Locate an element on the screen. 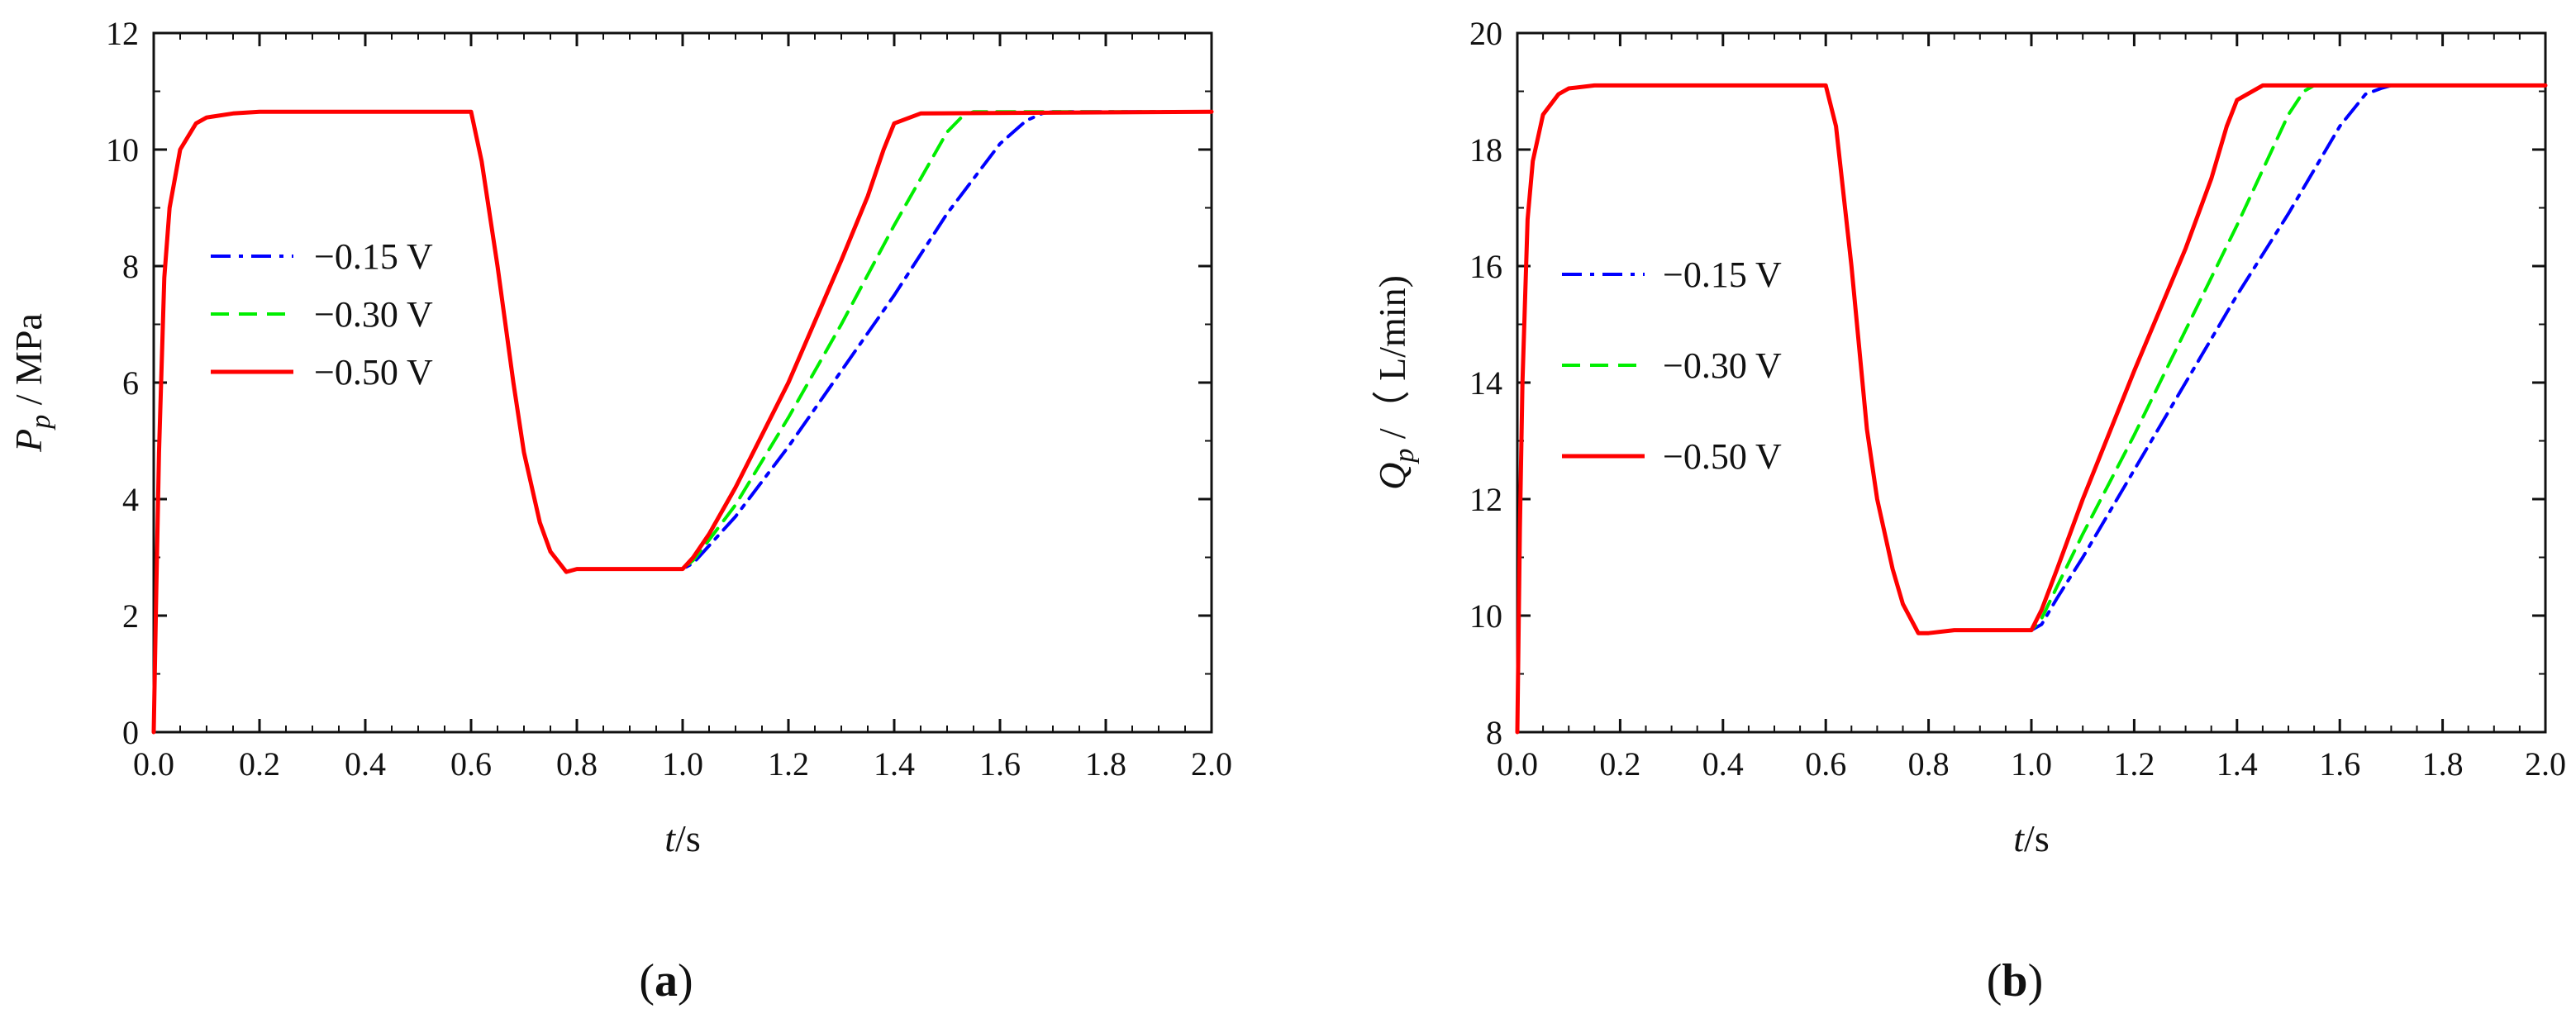 The height and width of the screenshot is (1023, 2576). panel-a-y-tick-label: 2 is located at coordinates (131, 616).